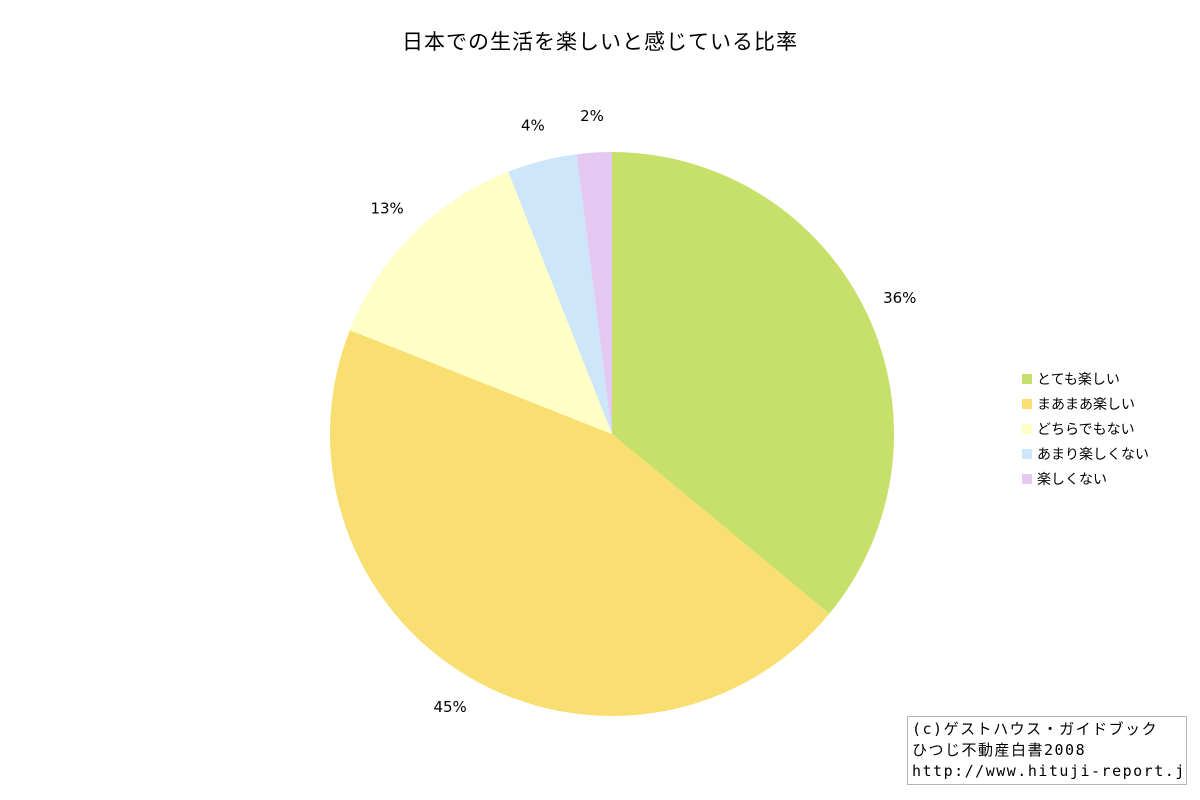  Describe the element at coordinates (386, 209) in the screenshot. I see `slice-value-label: 13%` at that location.